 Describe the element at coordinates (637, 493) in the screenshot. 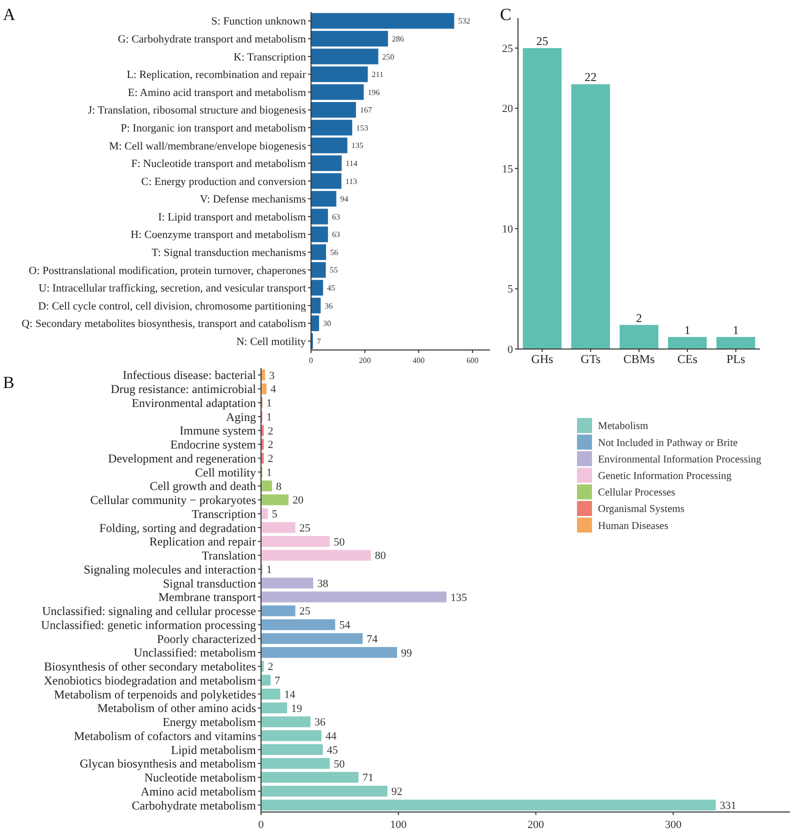

I see `legend-label: Cellular Processes` at that location.